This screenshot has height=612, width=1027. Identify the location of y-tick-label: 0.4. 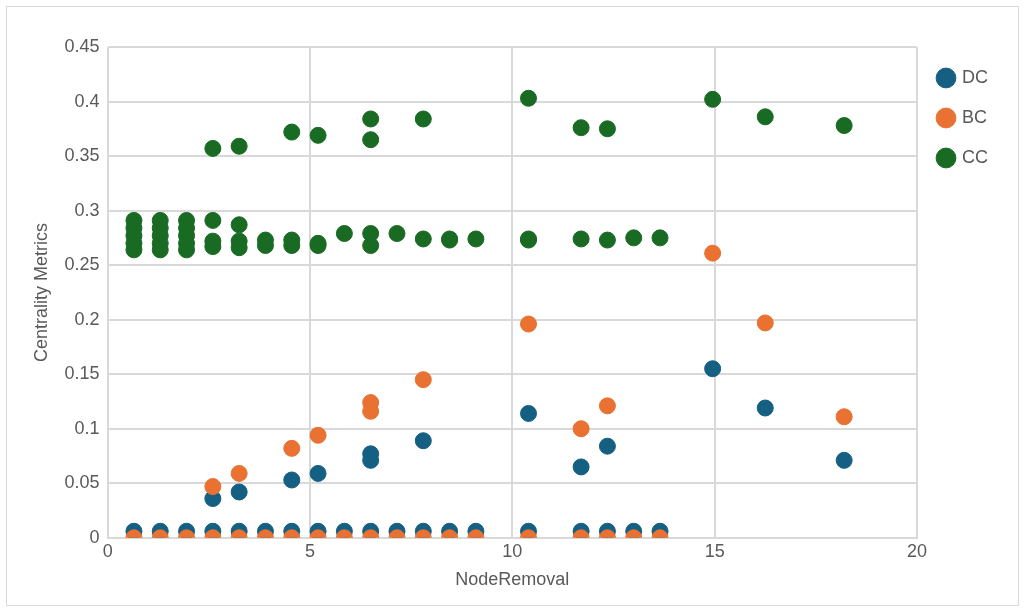
(87, 100).